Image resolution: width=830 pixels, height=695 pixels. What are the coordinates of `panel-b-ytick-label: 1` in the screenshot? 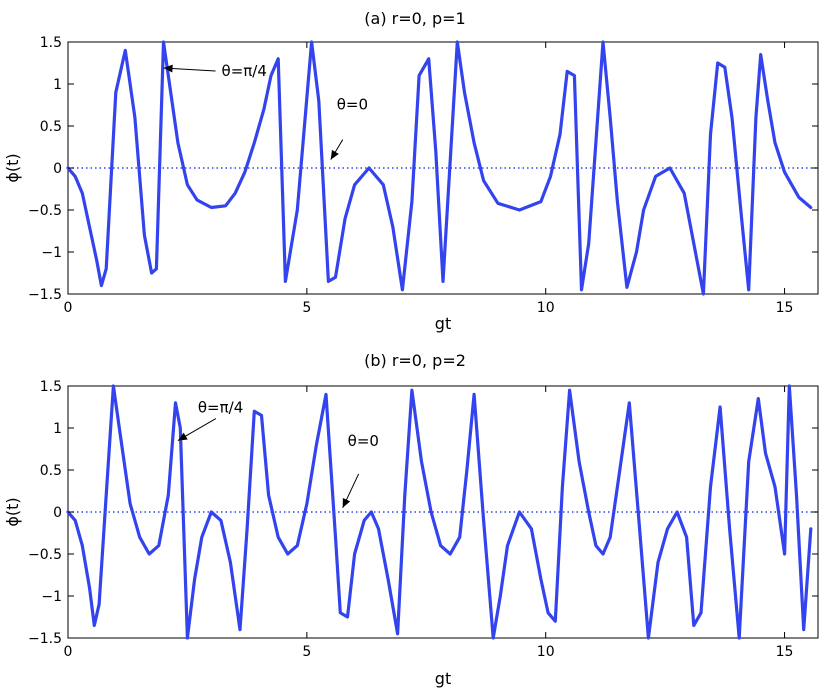 It's located at (57, 429).